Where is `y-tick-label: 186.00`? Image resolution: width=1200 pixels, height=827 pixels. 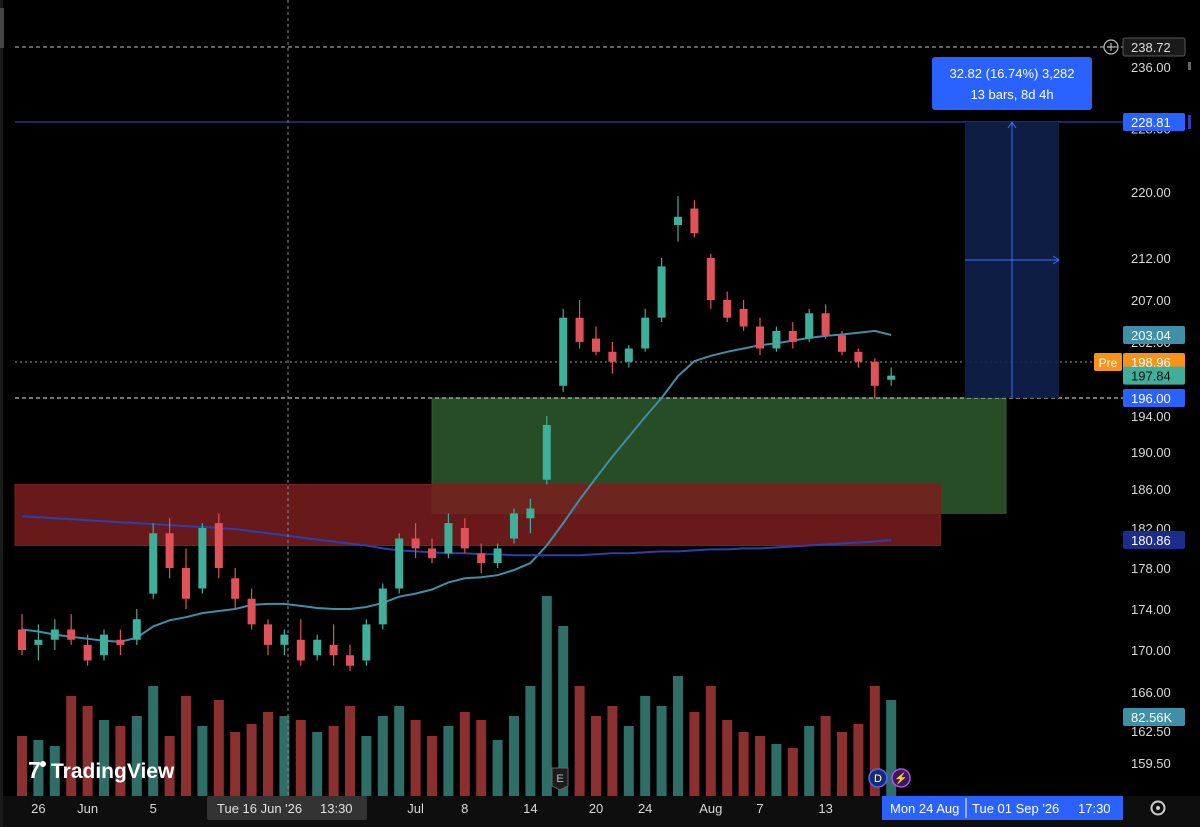
y-tick-label: 186.00 is located at coordinates (1151, 489).